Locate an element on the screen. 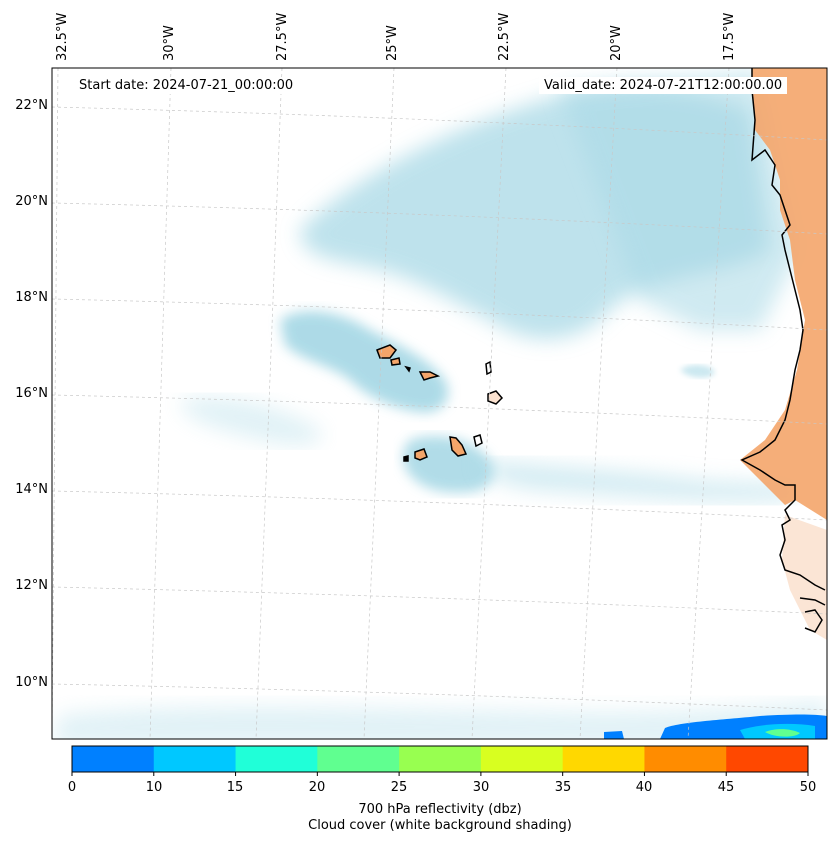 The height and width of the screenshot is (843, 837). lon-label-25w: 25°W is located at coordinates (392, 43).